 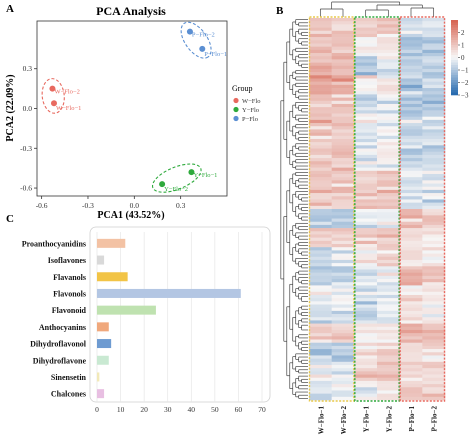 What do you see at coordinates (465, 96) in the screenshot?
I see `colorbar-tick-label: −3` at bounding box center [465, 96].